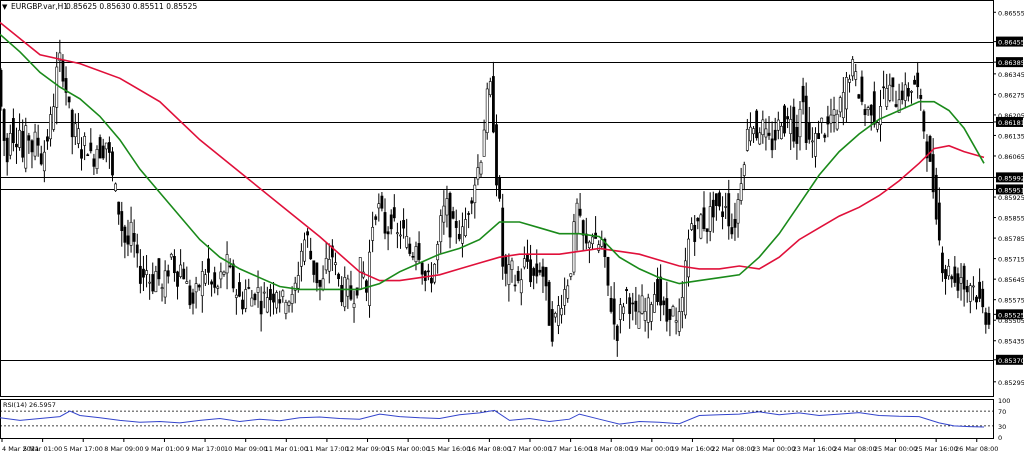 Image resolution: width=1024 pixels, height=458 pixels. Describe the element at coordinates (326, 449) in the screenshot. I see `time-tick-label: 11 Mar 17:00` at that location.